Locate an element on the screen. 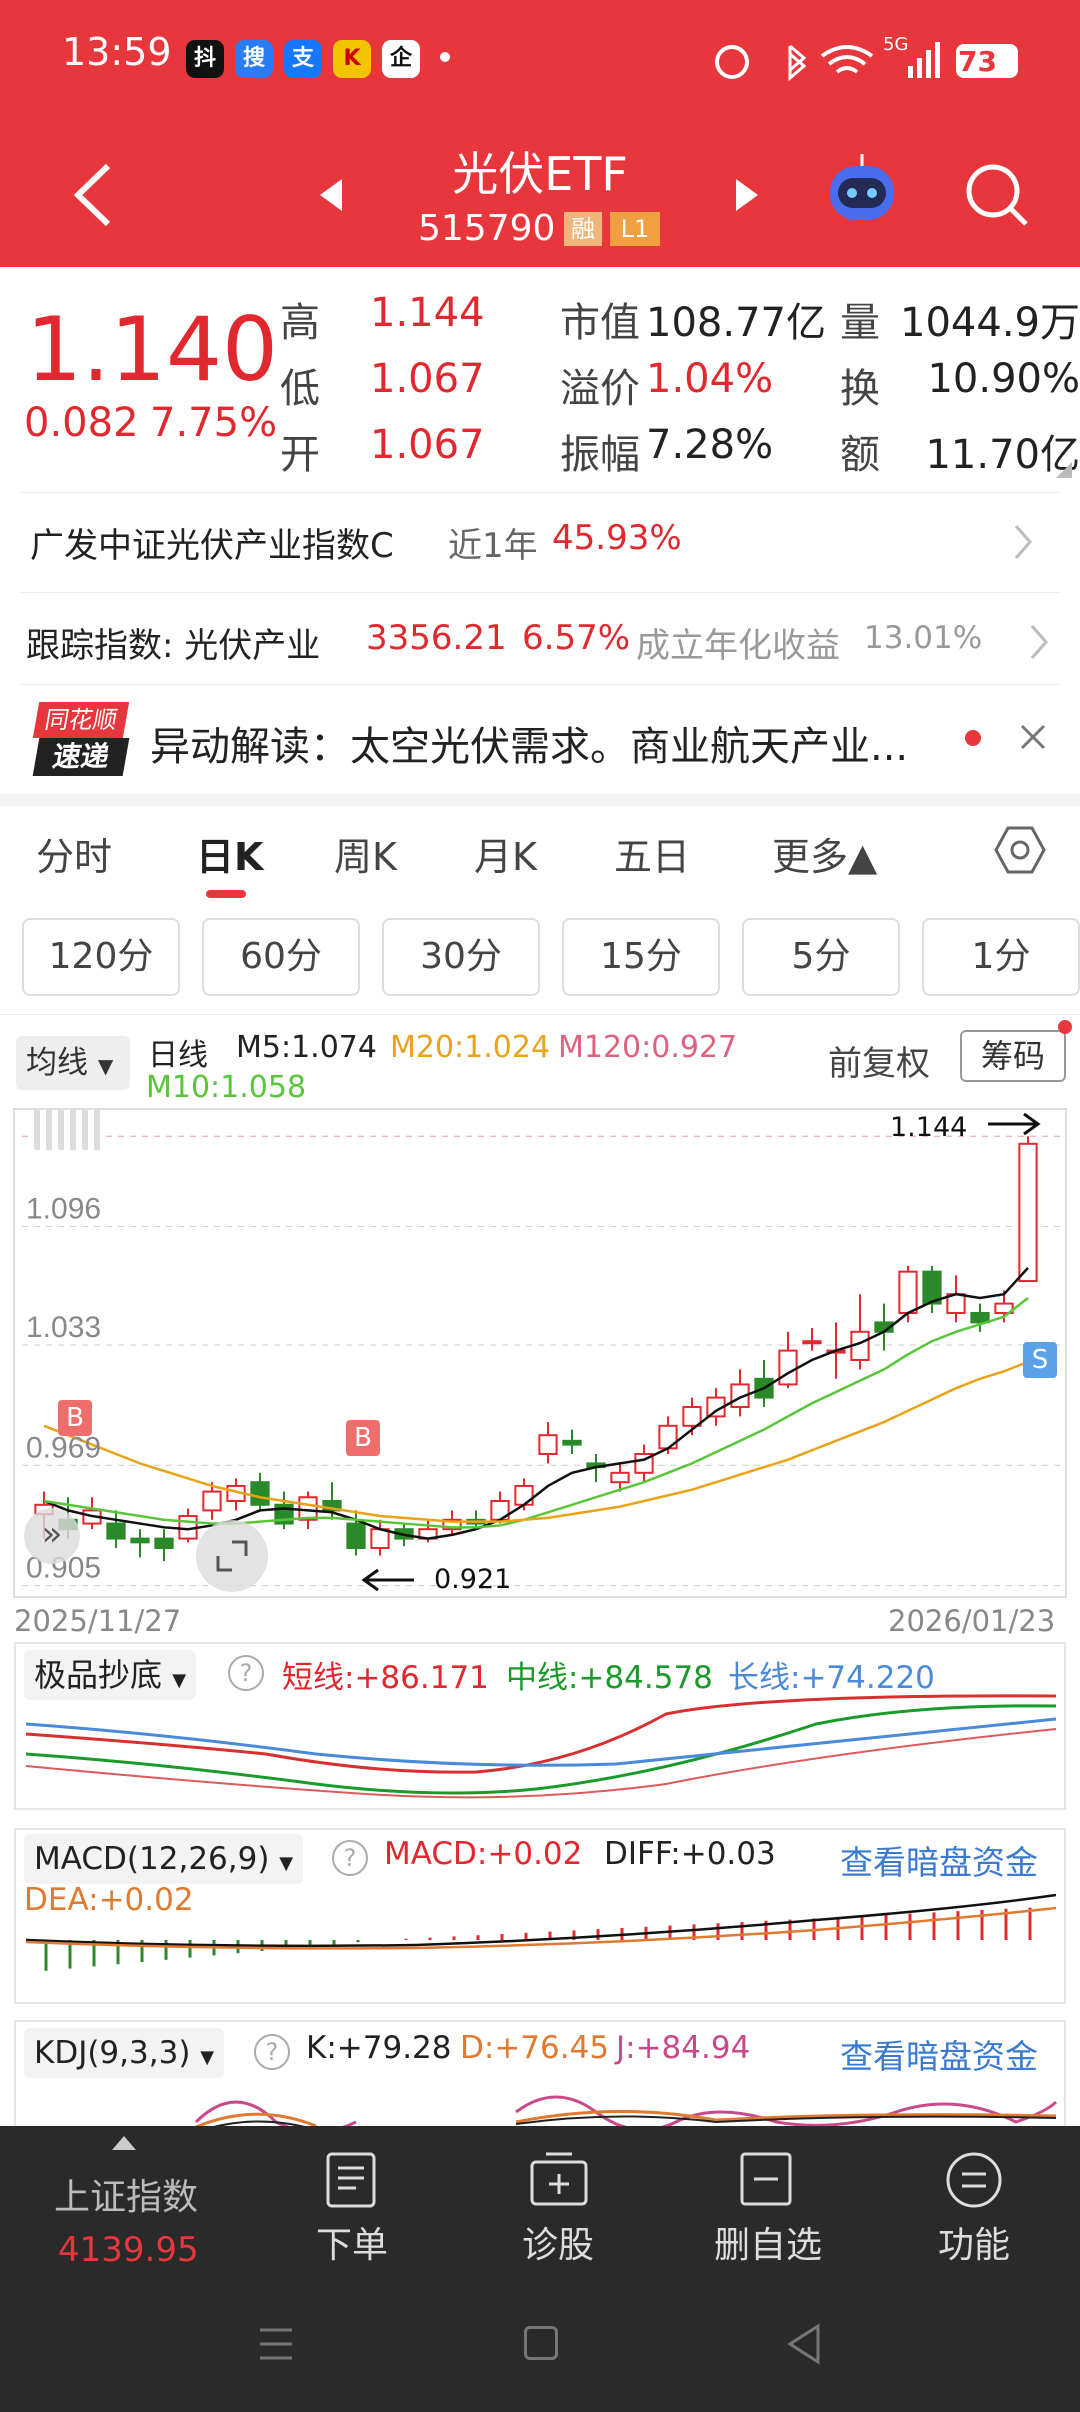 The width and height of the screenshot is (1080, 2412). annual-return-value: 13.01% is located at coordinates (923, 638).